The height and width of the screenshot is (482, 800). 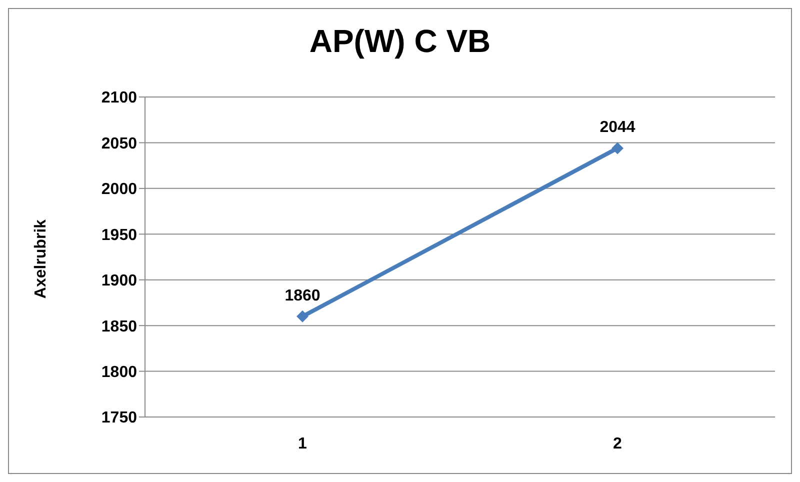 What do you see at coordinates (119, 372) in the screenshot?
I see `y-tick-label: 1800` at bounding box center [119, 372].